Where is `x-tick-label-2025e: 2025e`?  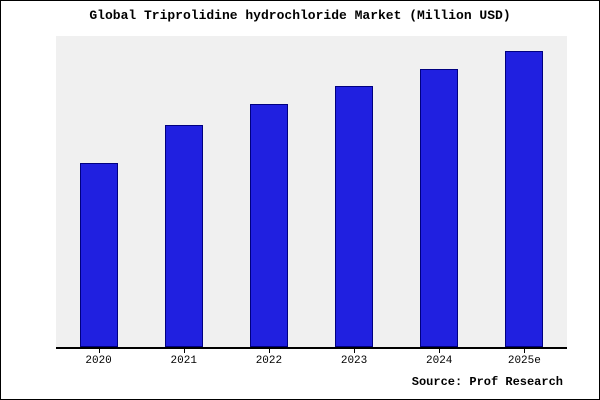
x-tick-label-2025e: 2025e is located at coordinates (524, 361).